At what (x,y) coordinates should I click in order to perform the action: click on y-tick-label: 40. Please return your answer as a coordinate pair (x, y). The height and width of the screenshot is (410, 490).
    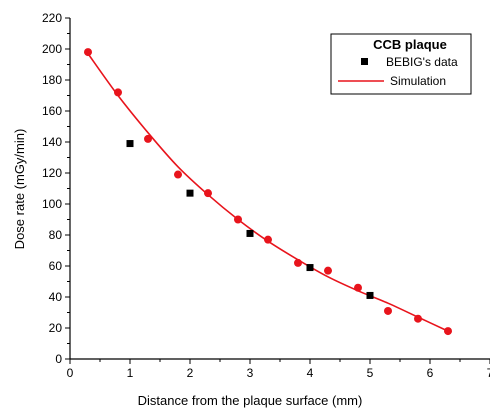
    Looking at the image, I should click on (56, 297).